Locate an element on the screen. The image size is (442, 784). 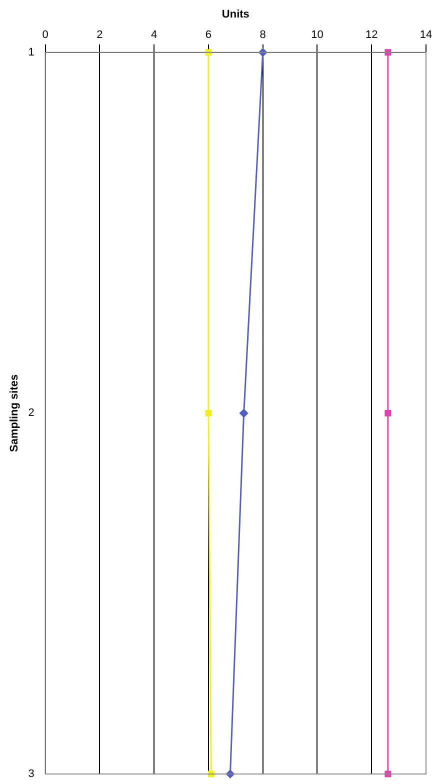
x-tick-label: 0 is located at coordinates (45, 34).